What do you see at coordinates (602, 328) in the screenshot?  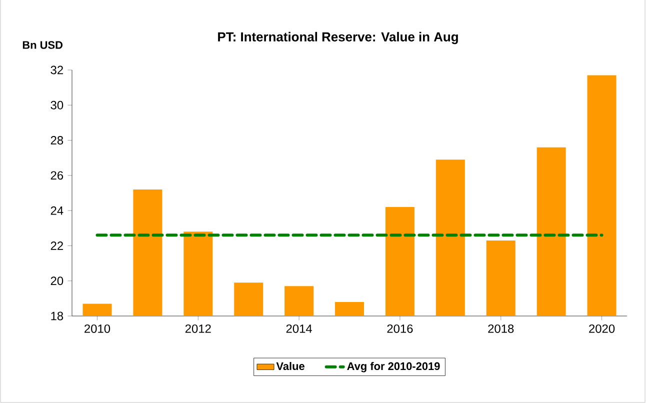 I see `x-tick-label: 2020` at bounding box center [602, 328].